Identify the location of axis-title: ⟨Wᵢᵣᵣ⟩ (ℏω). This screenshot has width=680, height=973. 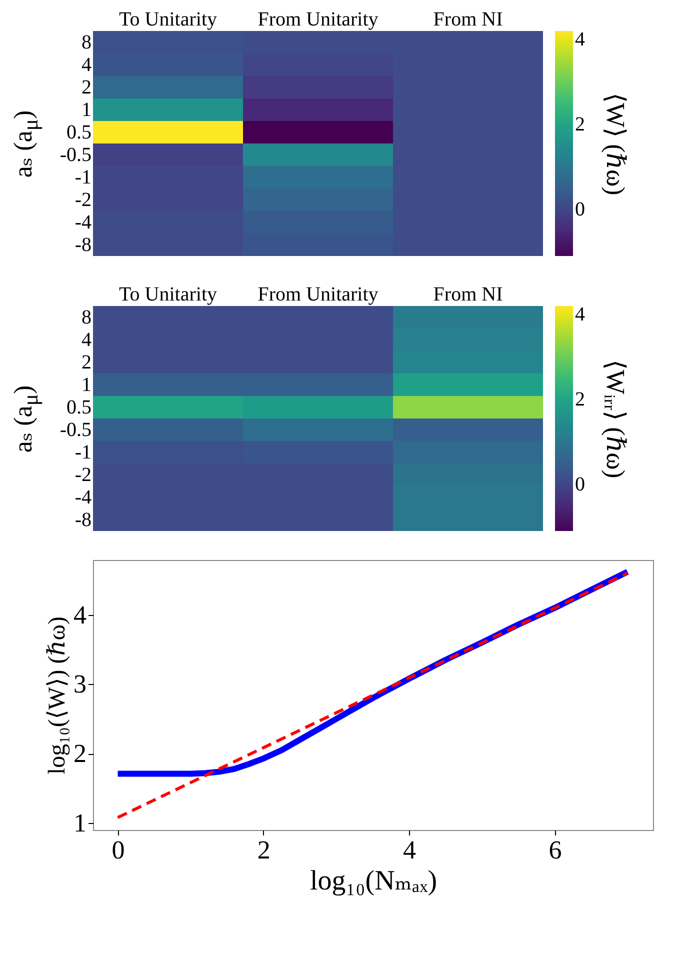
(615, 418).